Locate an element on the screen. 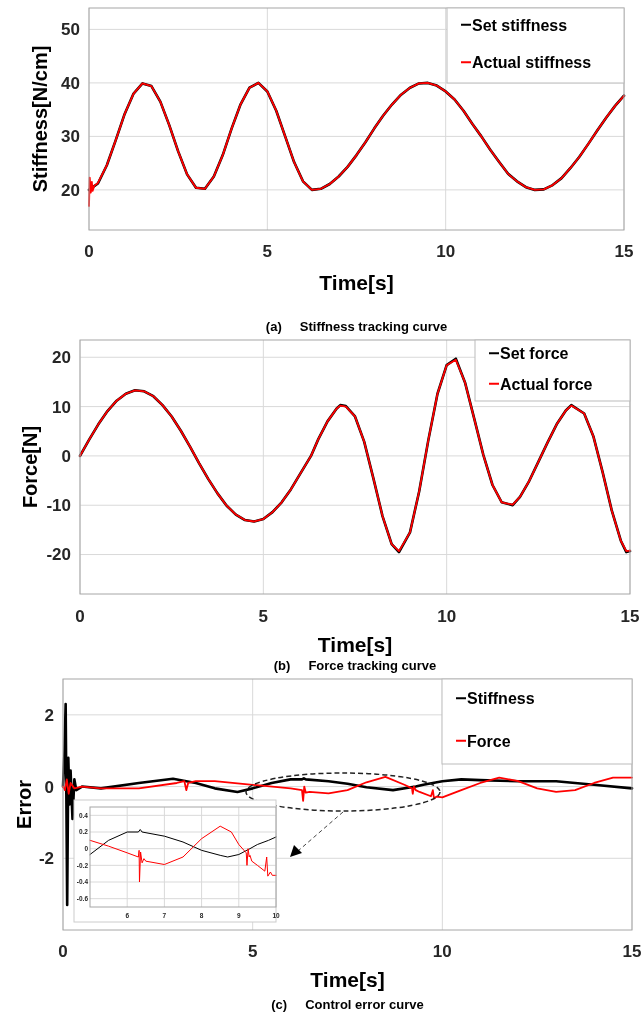  y-tick-label: -2 is located at coordinates (46, 859).